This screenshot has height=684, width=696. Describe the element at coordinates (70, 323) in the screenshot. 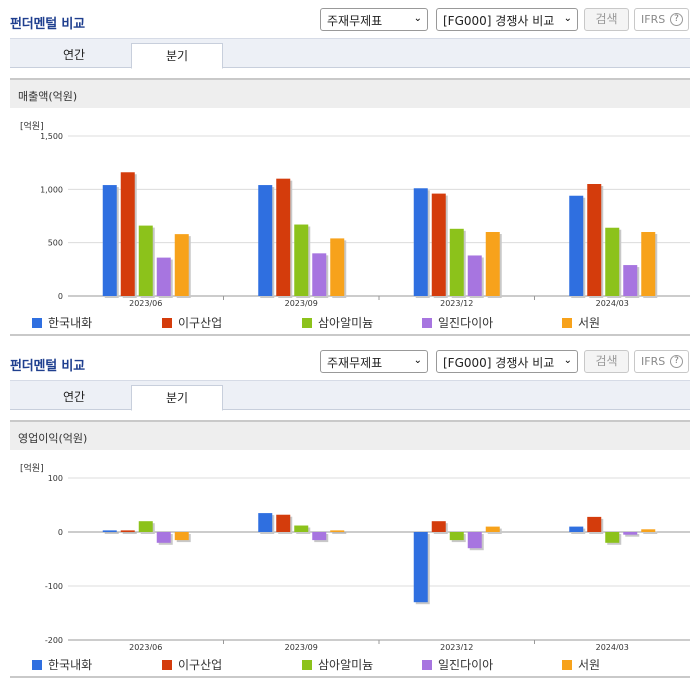

I see `legend-label: 한국내화` at that location.